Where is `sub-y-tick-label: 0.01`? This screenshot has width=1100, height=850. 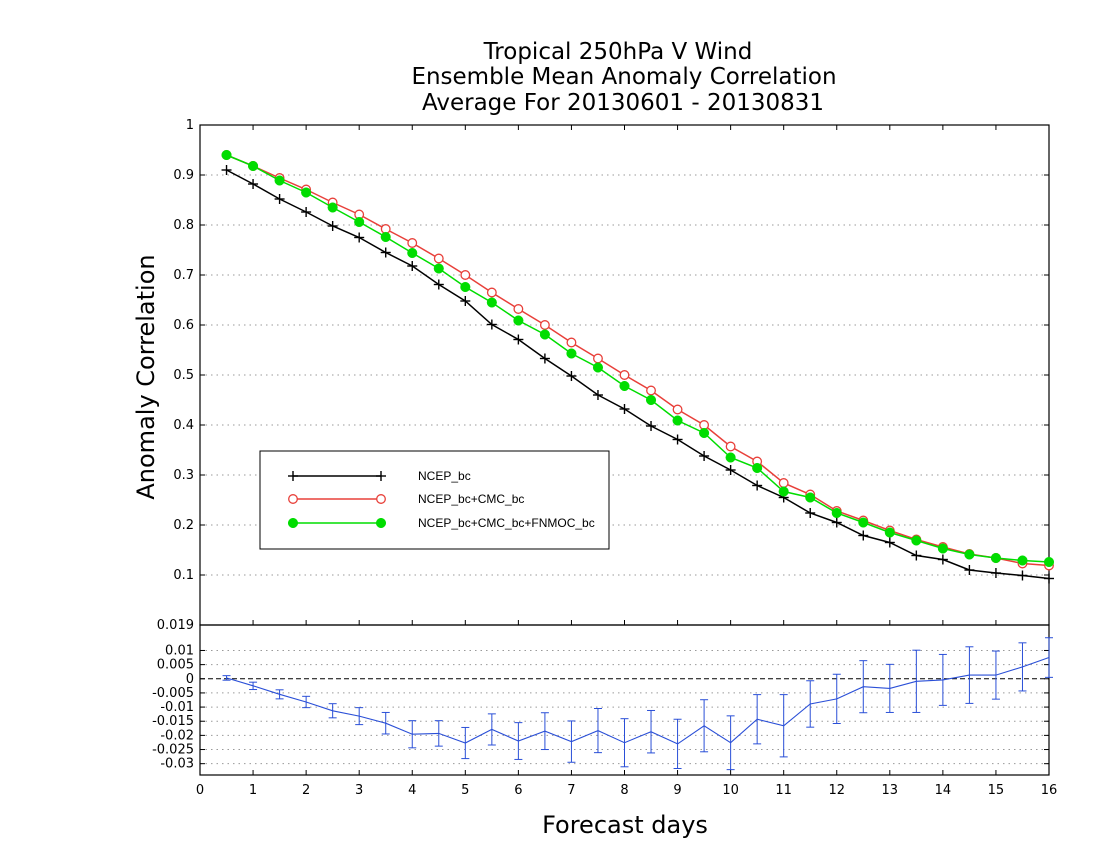 sub-y-tick-label: 0.01 is located at coordinates (179, 650).